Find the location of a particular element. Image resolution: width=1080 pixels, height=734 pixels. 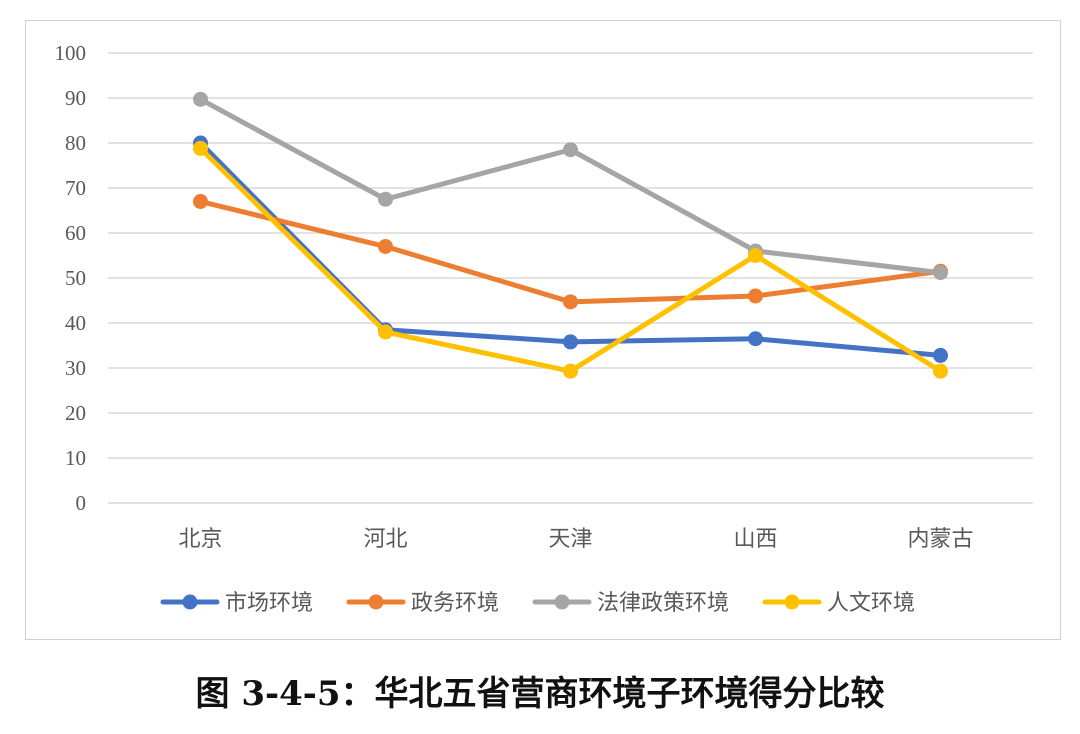

y-tick-label: 30 is located at coordinates (75, 368).